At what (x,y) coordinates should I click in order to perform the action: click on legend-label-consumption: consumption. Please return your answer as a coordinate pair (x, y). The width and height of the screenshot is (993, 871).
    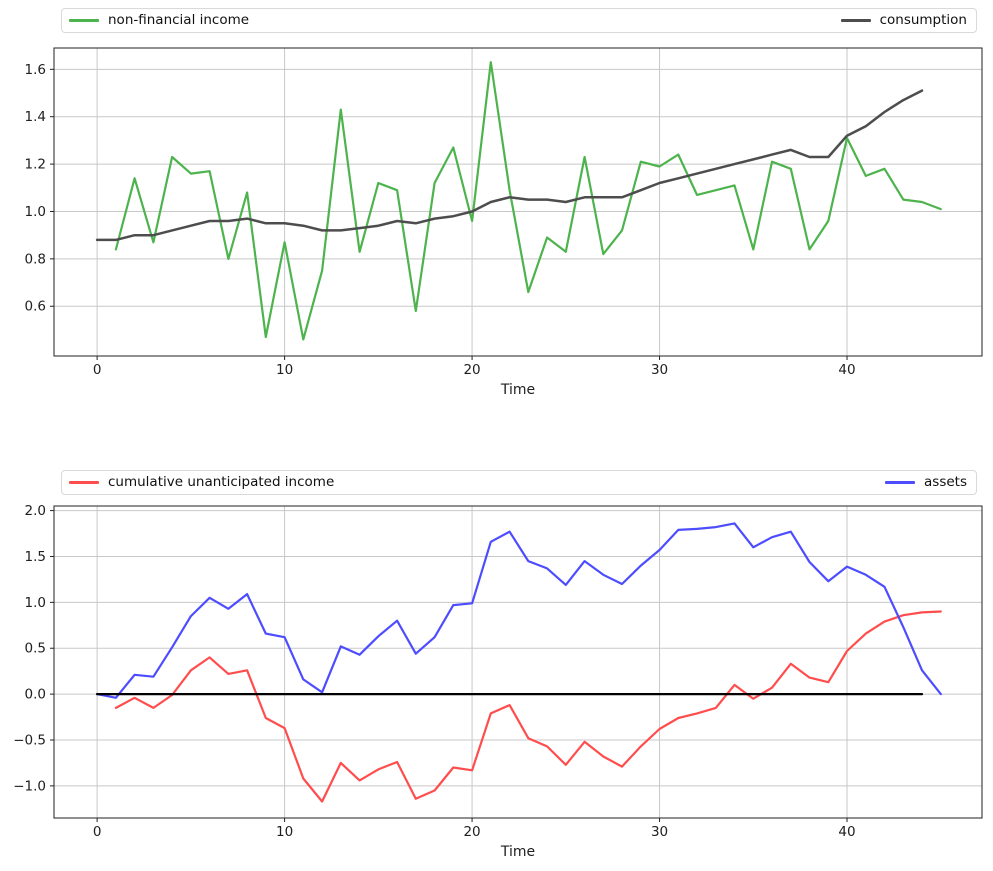
    Looking at the image, I should click on (923, 19).